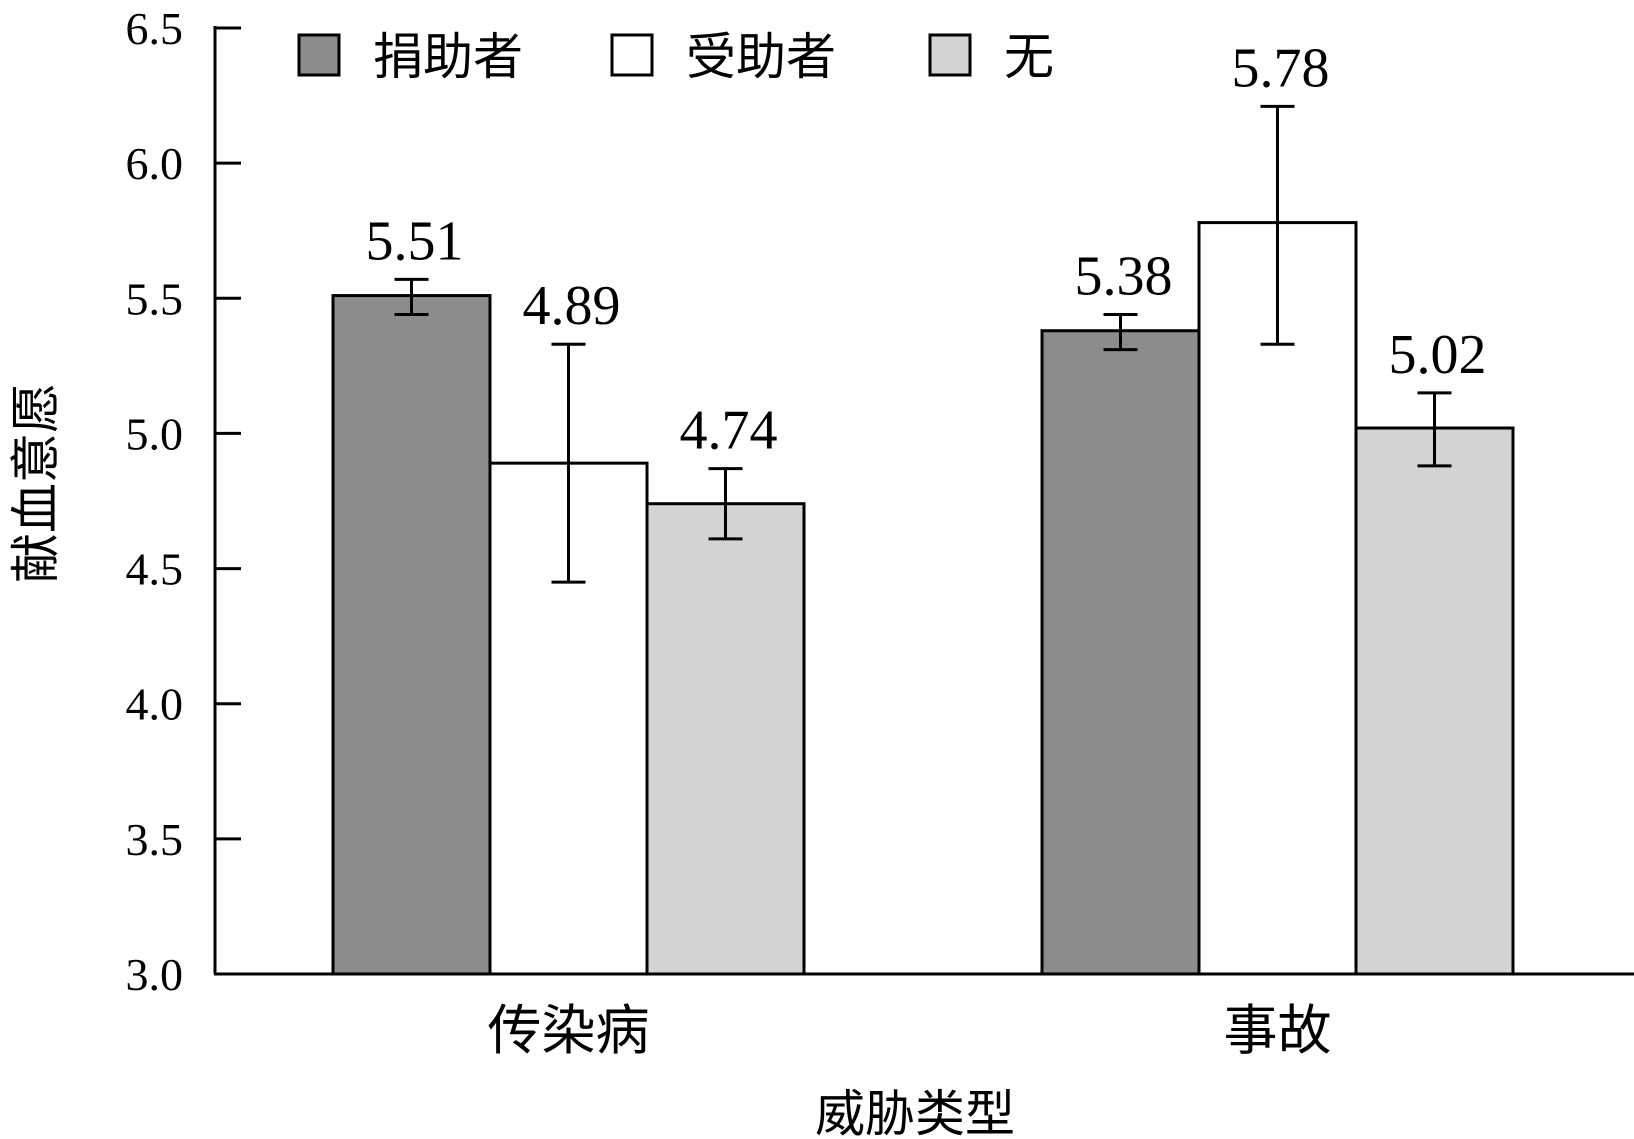 This screenshot has width=1634, height=1139. What do you see at coordinates (155, 974) in the screenshot?
I see `y-tick-label-0: 3.0` at bounding box center [155, 974].